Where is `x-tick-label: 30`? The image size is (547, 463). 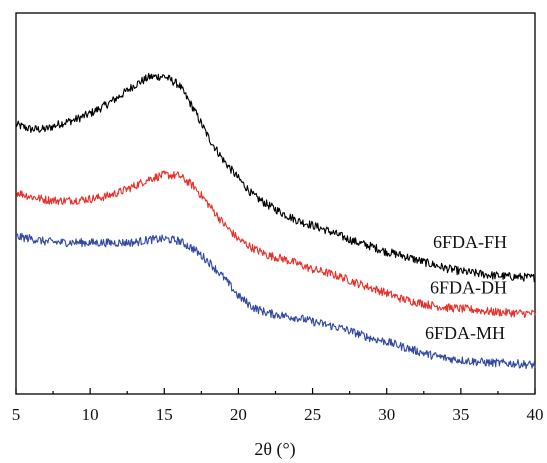
x-tick-label: 30 is located at coordinates (386, 414).